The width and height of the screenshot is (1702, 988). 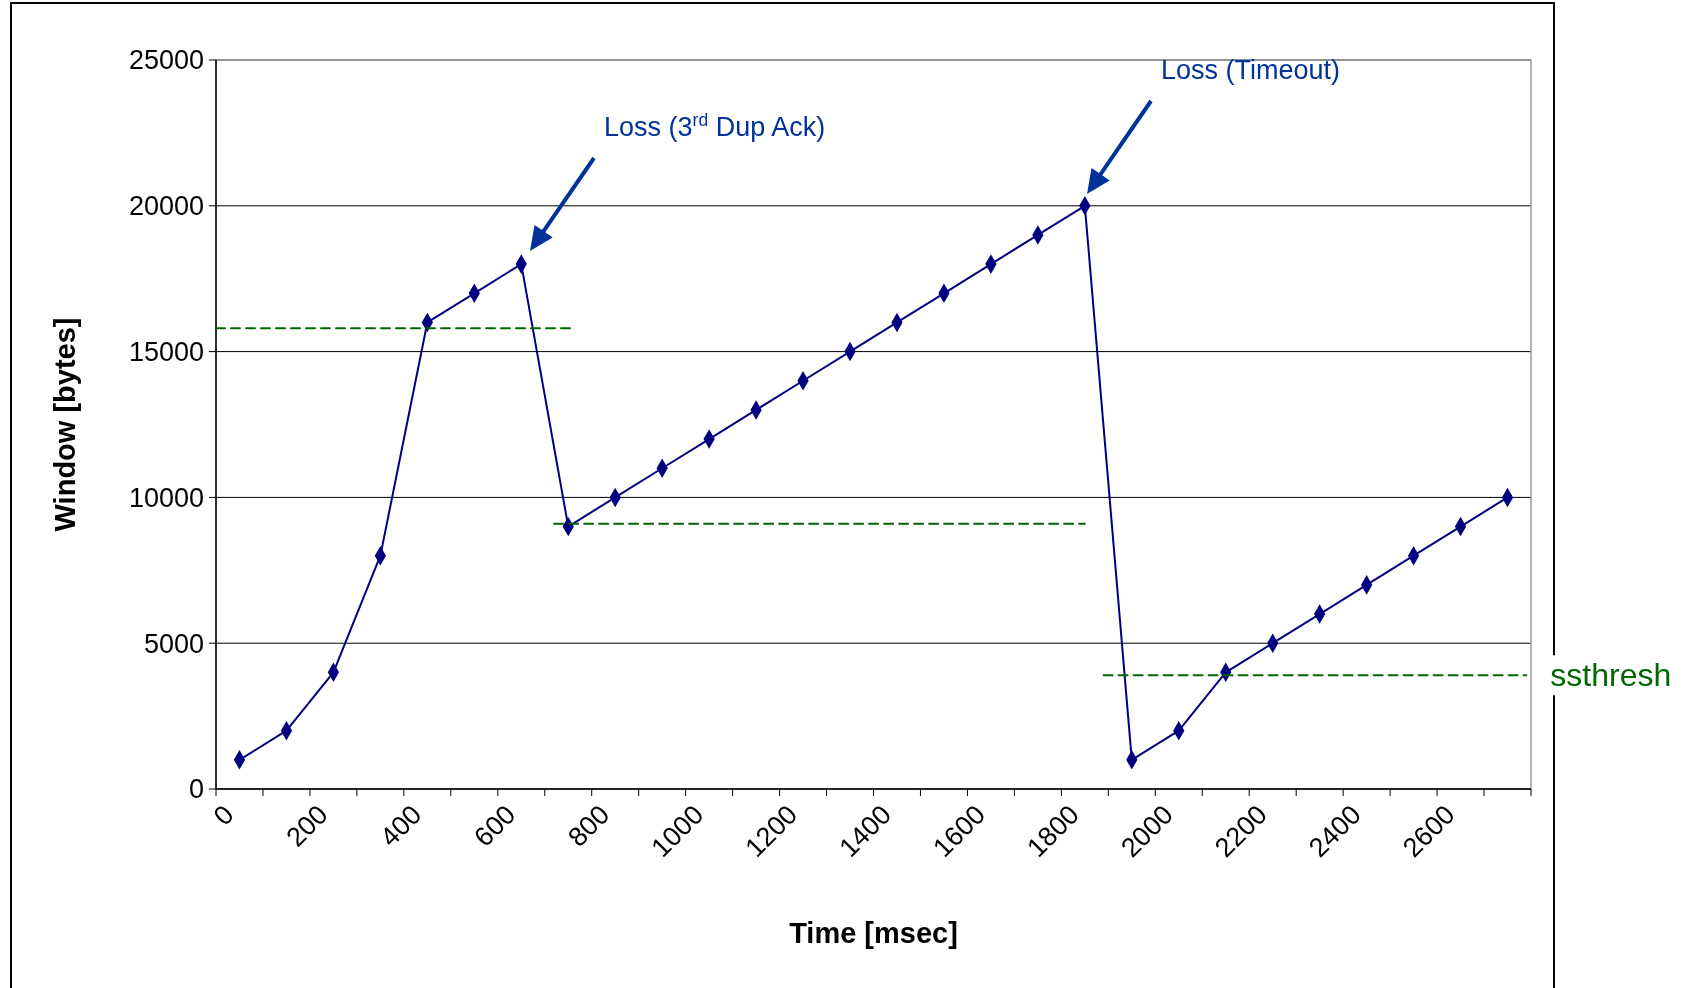 What do you see at coordinates (1251, 70) in the screenshot?
I see `annotation: Loss (Timeout)` at bounding box center [1251, 70].